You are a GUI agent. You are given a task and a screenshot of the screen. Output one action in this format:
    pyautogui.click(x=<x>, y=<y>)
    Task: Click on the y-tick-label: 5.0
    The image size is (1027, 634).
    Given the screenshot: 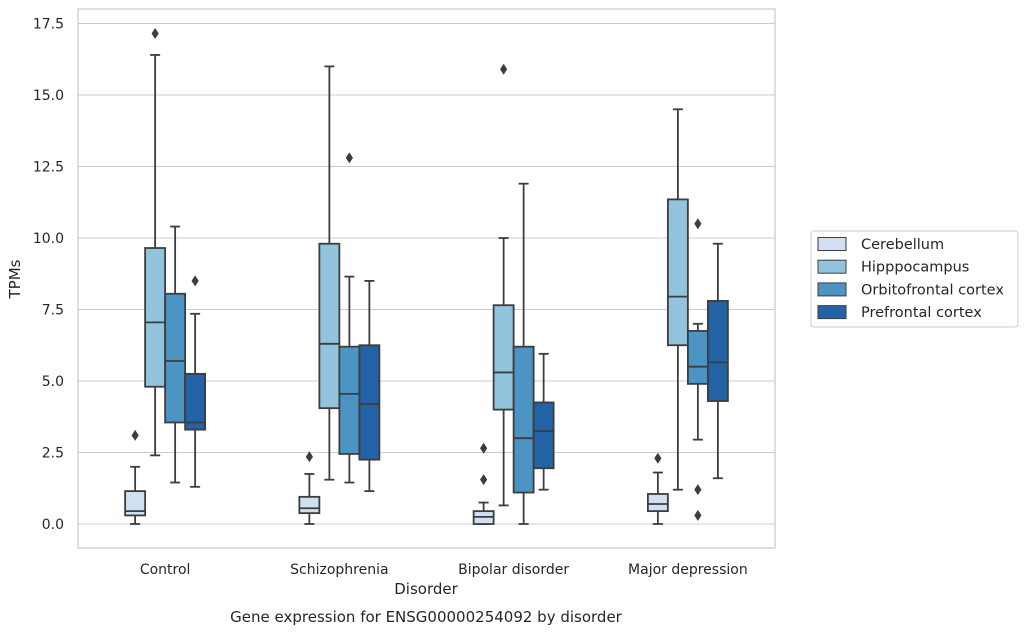 What is the action you would take?
    pyautogui.click(x=53, y=382)
    